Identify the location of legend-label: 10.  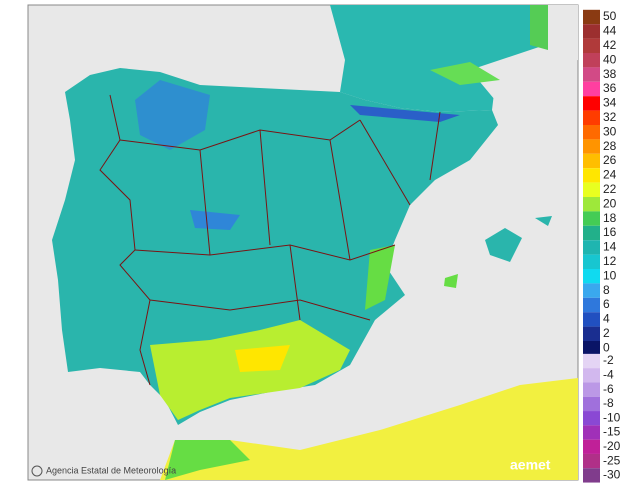
(610, 275).